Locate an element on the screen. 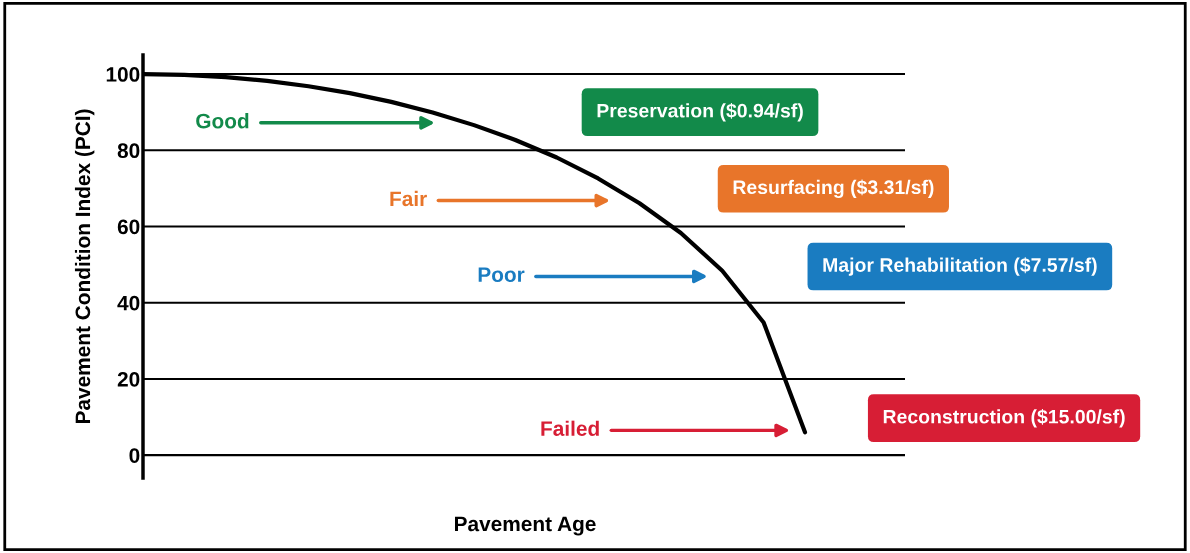 Image resolution: width=1190 pixels, height=553 pixels. annotation: Good is located at coordinates (222, 121).